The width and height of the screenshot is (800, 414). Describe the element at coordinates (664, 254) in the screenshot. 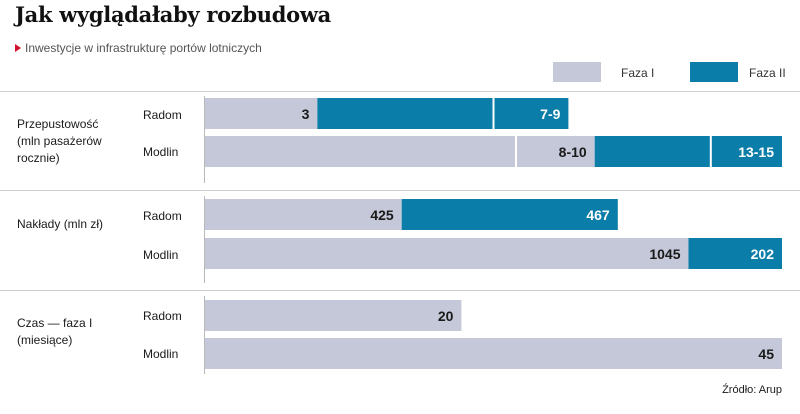

I see `data-label: 1045` at that location.